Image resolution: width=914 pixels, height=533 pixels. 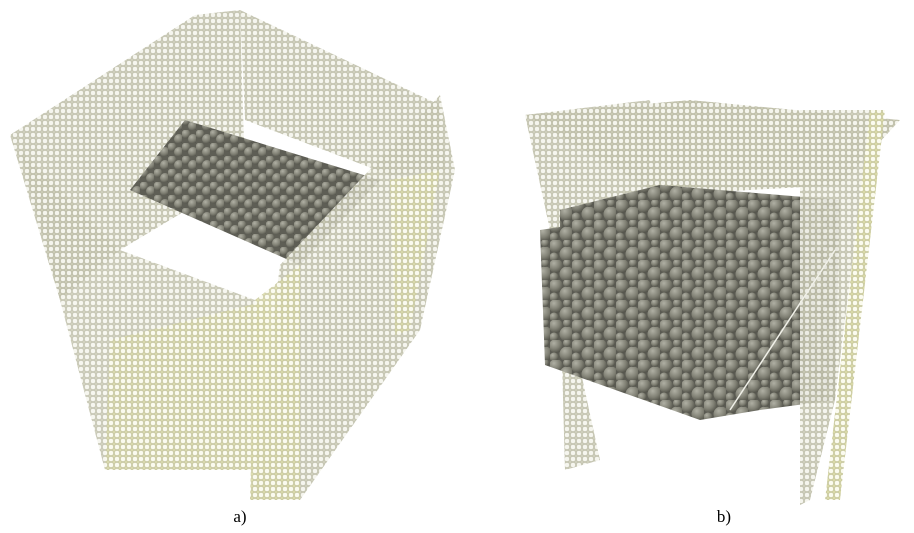 I want to click on caption: a), so click(x=239, y=516).